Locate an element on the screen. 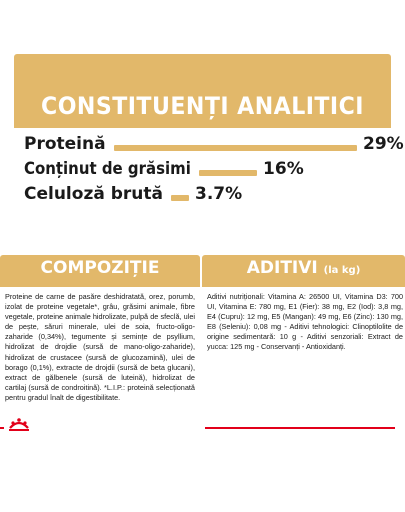 The image size is (405, 512). analytic-row-label: Celuloză brută is located at coordinates (93, 194).